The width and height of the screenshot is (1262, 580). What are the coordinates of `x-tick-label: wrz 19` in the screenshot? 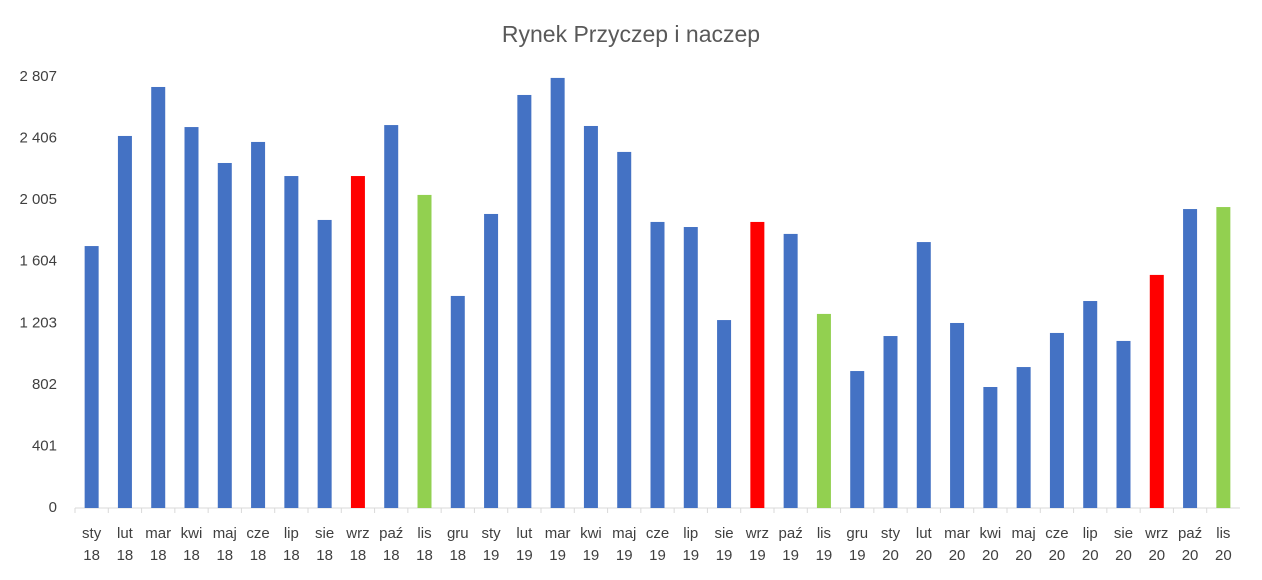 It's located at (757, 544).